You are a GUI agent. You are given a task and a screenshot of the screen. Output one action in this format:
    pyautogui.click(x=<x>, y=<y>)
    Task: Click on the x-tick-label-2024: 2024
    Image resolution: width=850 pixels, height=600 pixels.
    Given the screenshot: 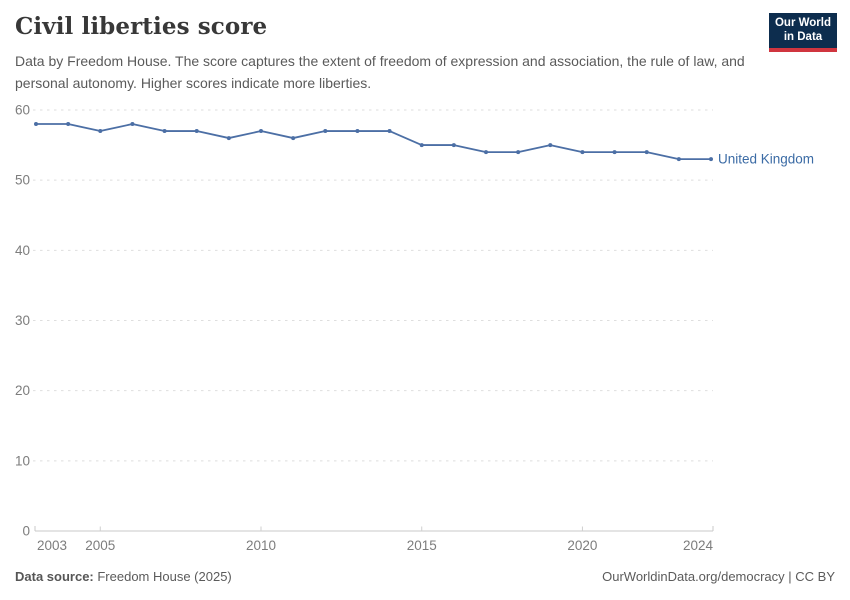 What is the action you would take?
    pyautogui.click(x=698, y=545)
    